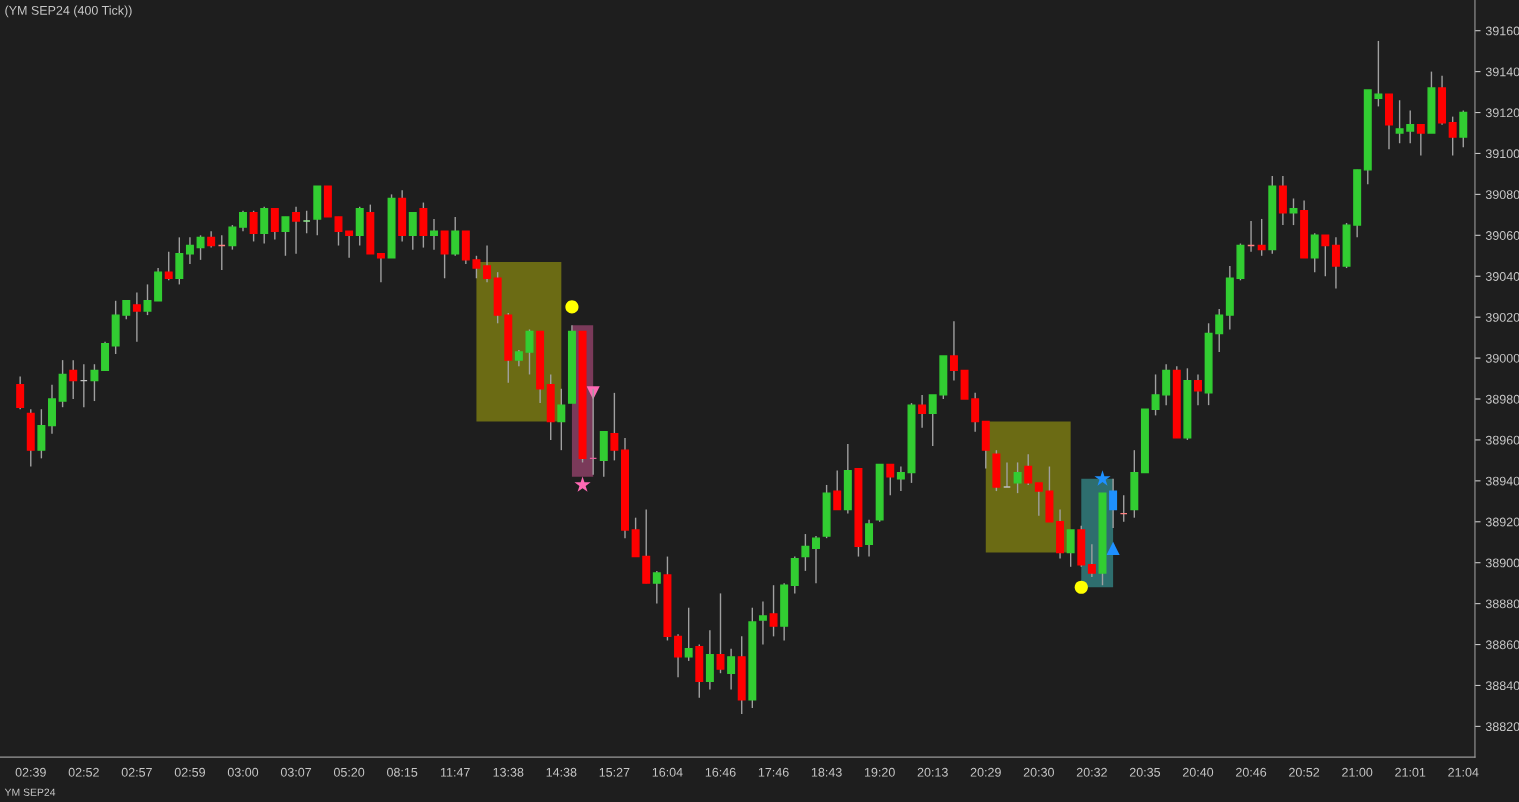  I want to click on y-tick-label: 38860, so click(1502, 645).